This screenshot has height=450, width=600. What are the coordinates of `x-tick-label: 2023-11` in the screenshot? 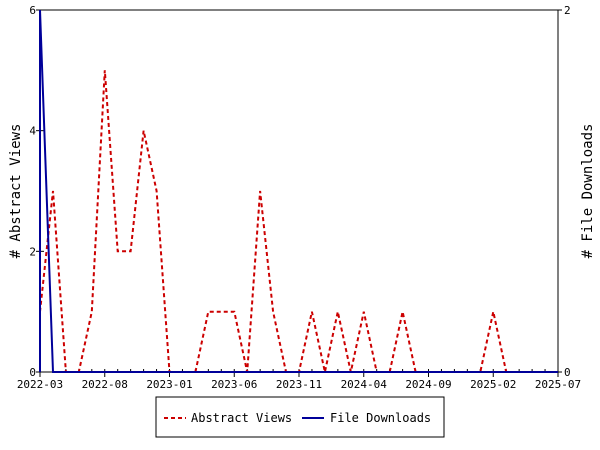 It's located at (299, 384).